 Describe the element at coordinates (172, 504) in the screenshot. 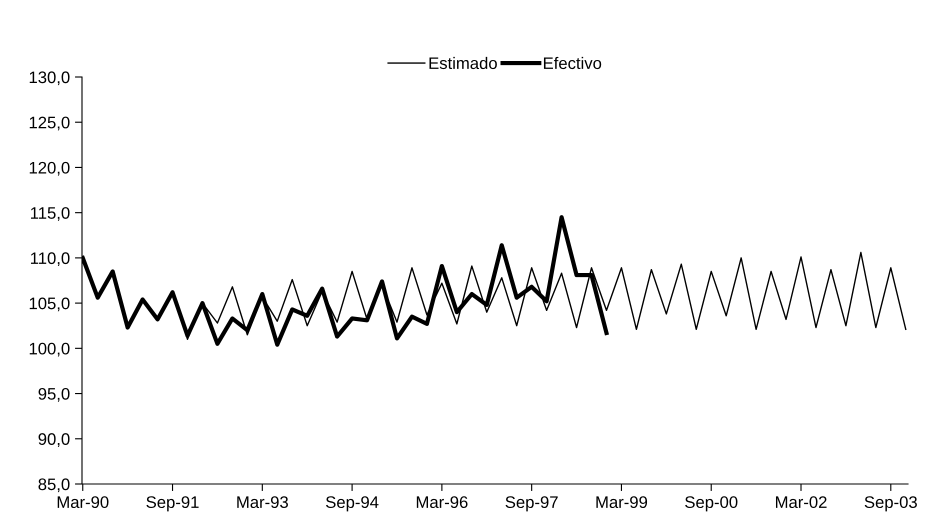

I see `x-tick-label: Sep-91` at that location.